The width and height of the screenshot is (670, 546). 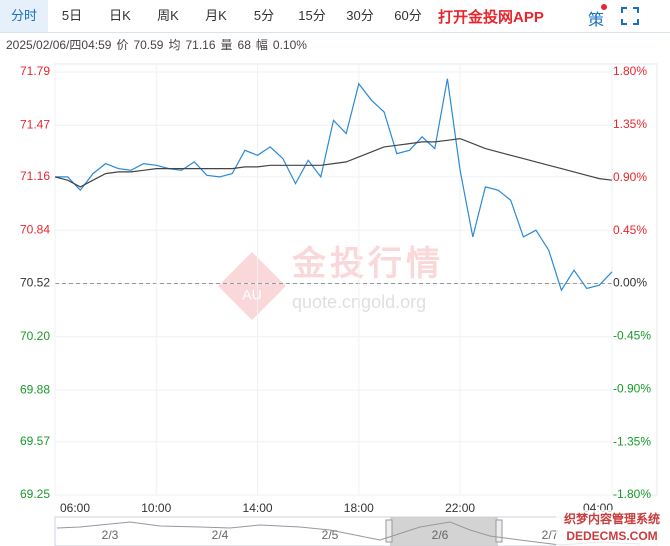 What do you see at coordinates (630, 283) in the screenshot?
I see `y2-tick-label: 0.00%` at bounding box center [630, 283].